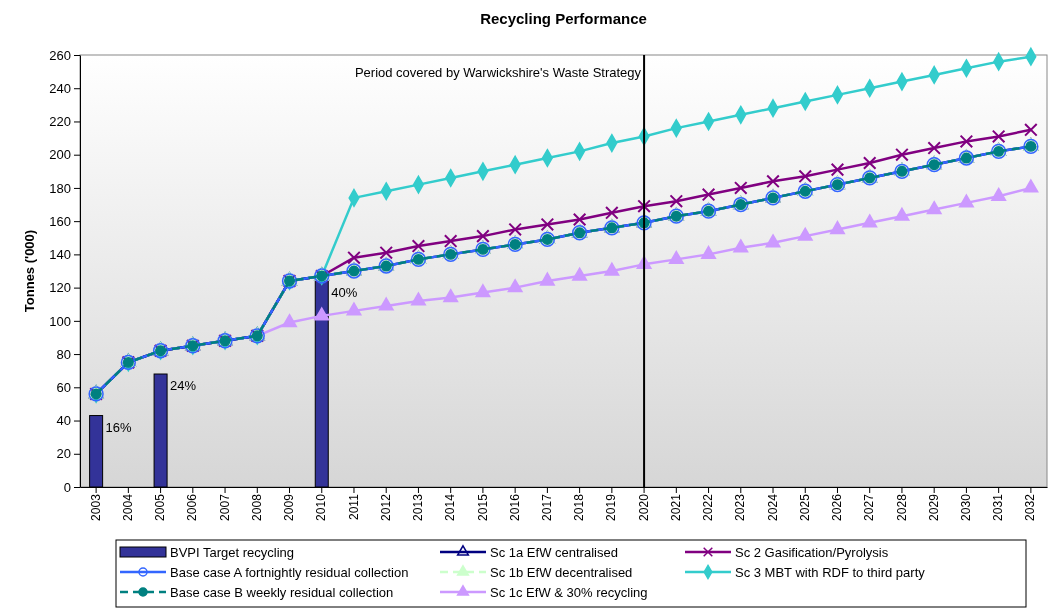 This screenshot has width=1063, height=614. What do you see at coordinates (60, 321) in the screenshot?
I see `y-tick-label: 100` at bounding box center [60, 321].